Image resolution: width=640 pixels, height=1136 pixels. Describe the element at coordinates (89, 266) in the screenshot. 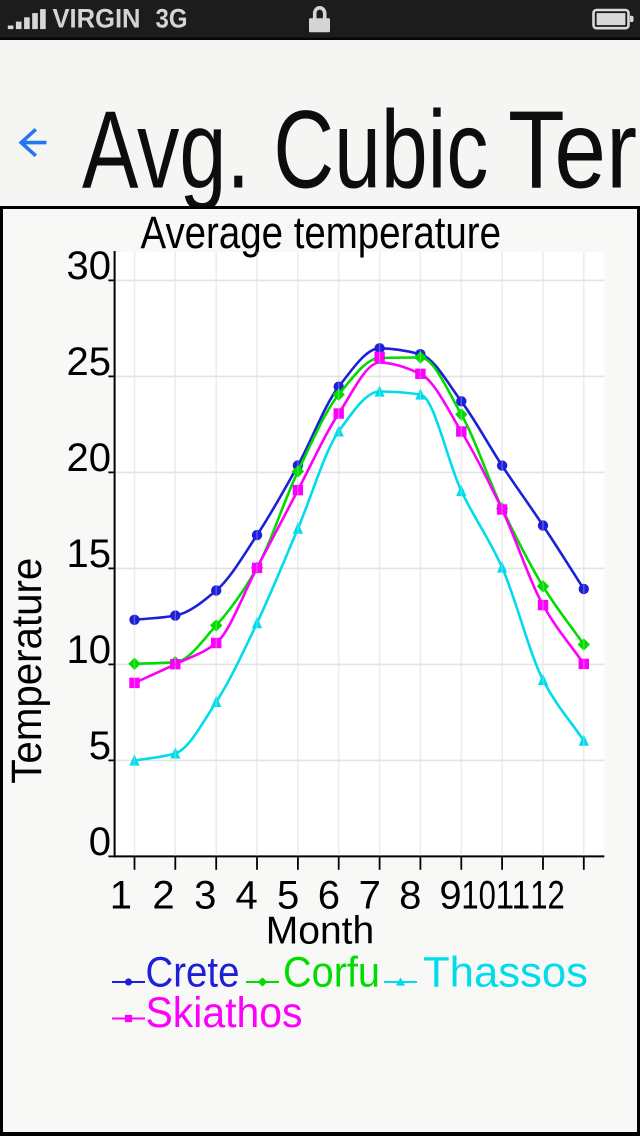

I see `svg-text: 30` at that location.